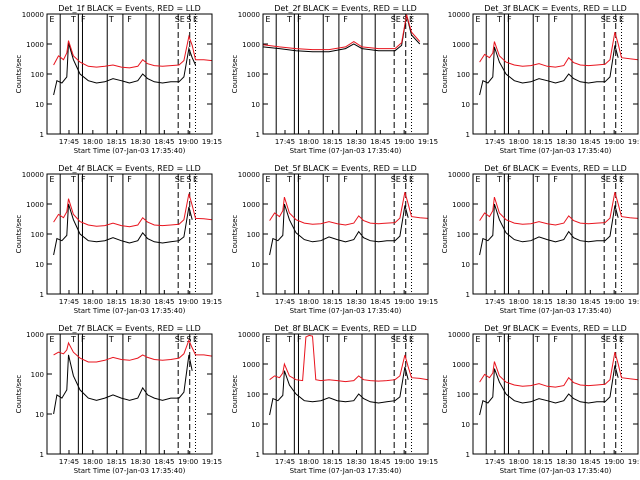 Image resolution: width=640 pixels, height=480 pixels. I want to click on panel-title: Det_2f BLACK = Events, RED = LLD, so click(345, 8).